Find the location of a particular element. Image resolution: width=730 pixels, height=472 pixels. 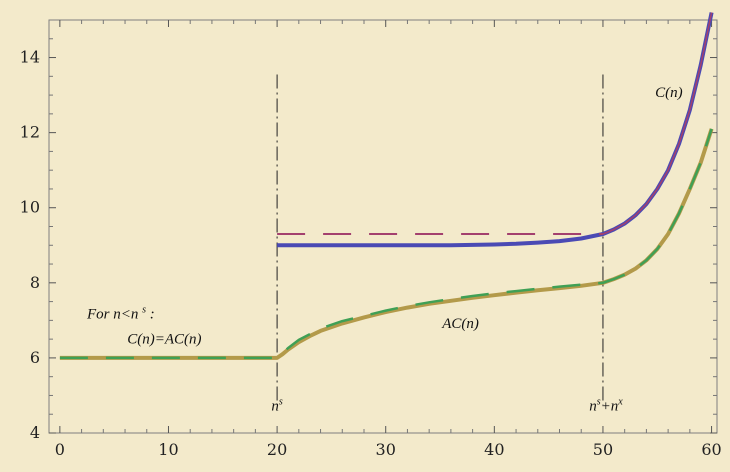

label-for-sup: s is located at coordinates (144, 309).